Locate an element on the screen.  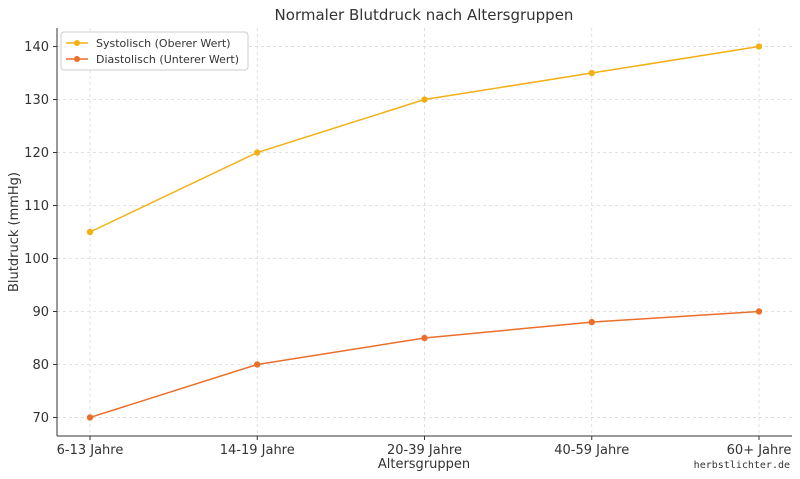
y-tick-label: 130 is located at coordinates (36, 100).